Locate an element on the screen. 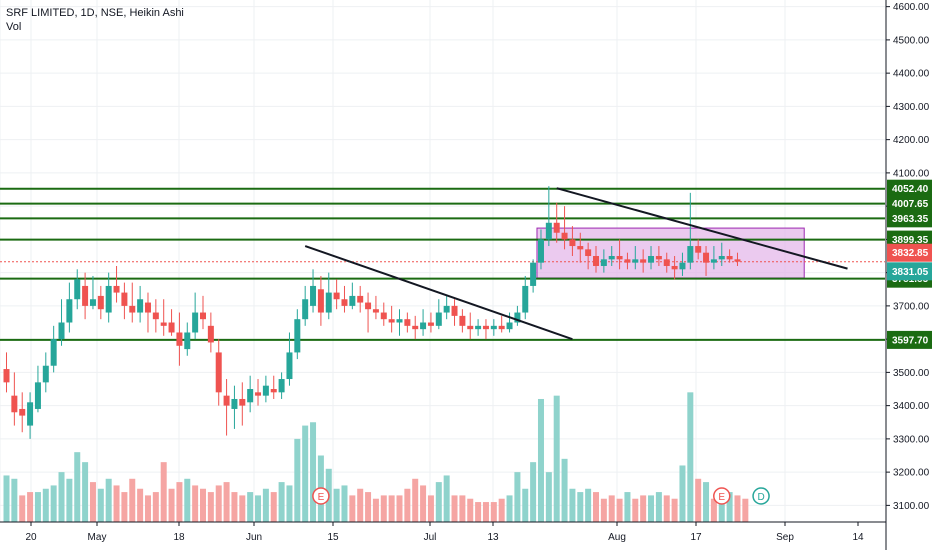 The height and width of the screenshot is (550, 932). price-tick-label: 3100.00 is located at coordinates (911, 506).